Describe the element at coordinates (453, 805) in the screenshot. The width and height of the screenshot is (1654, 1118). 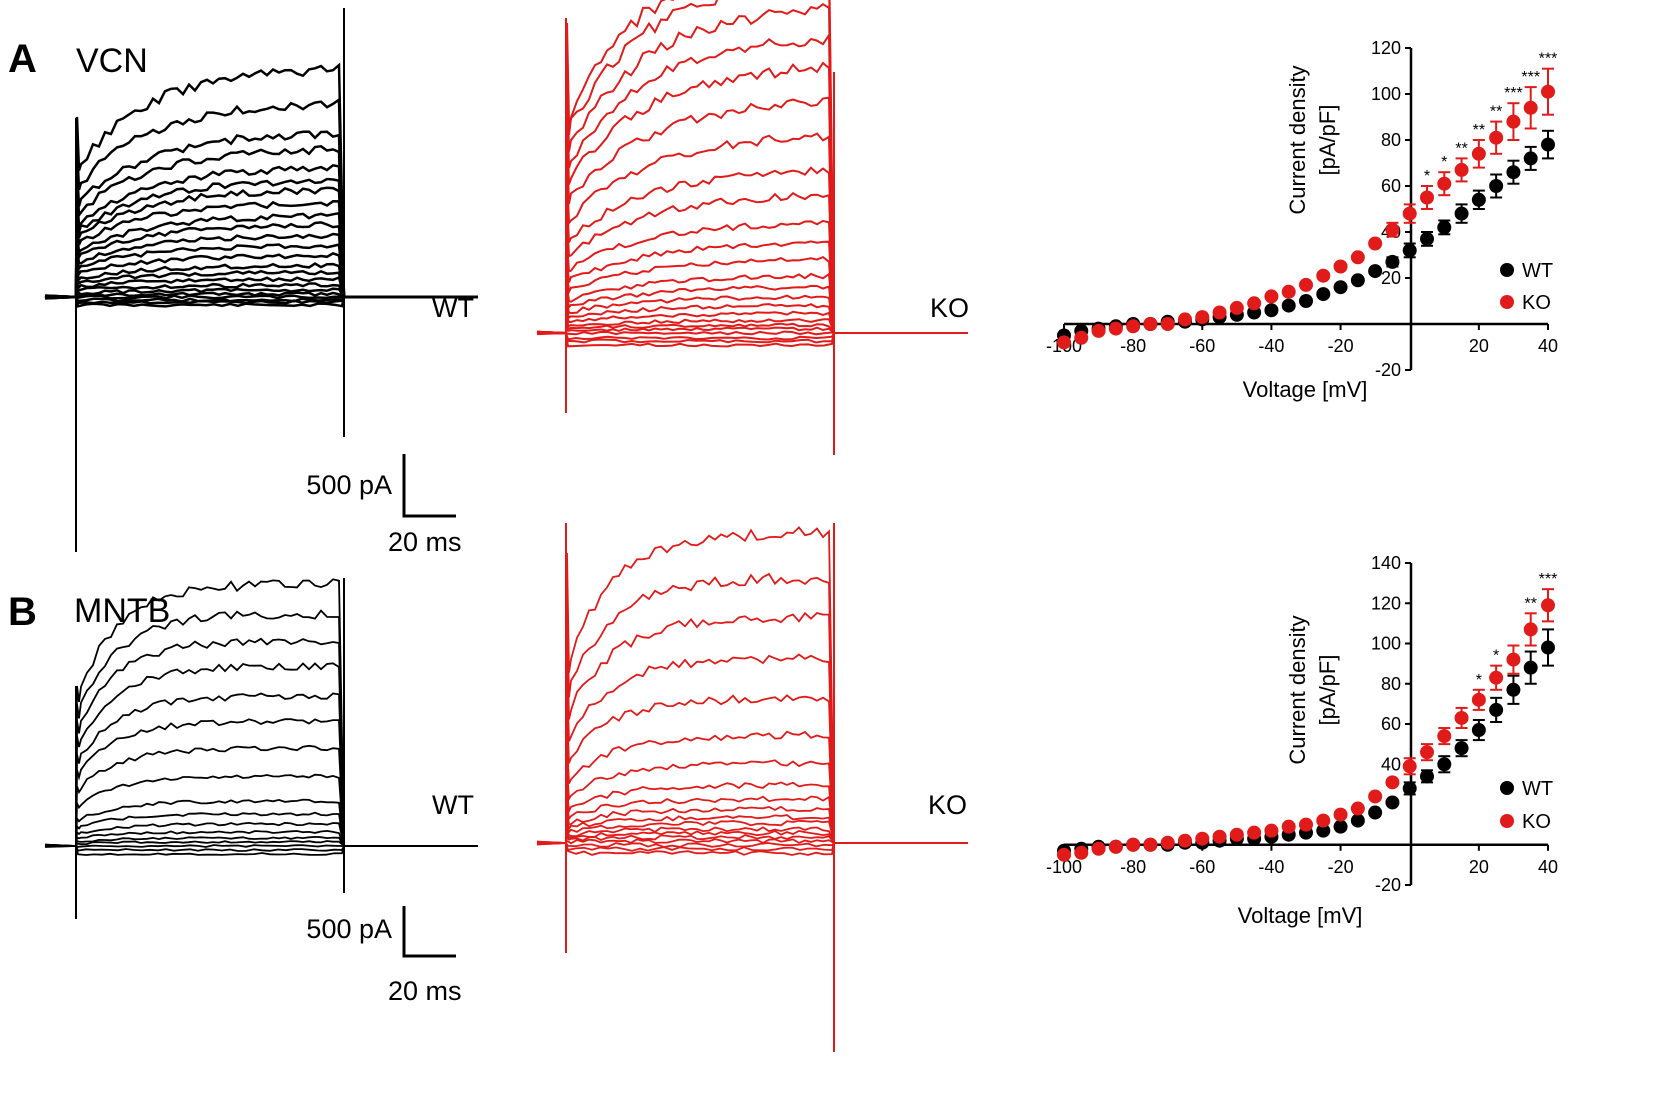
I see `panel-b-wt-label: WT` at that location.